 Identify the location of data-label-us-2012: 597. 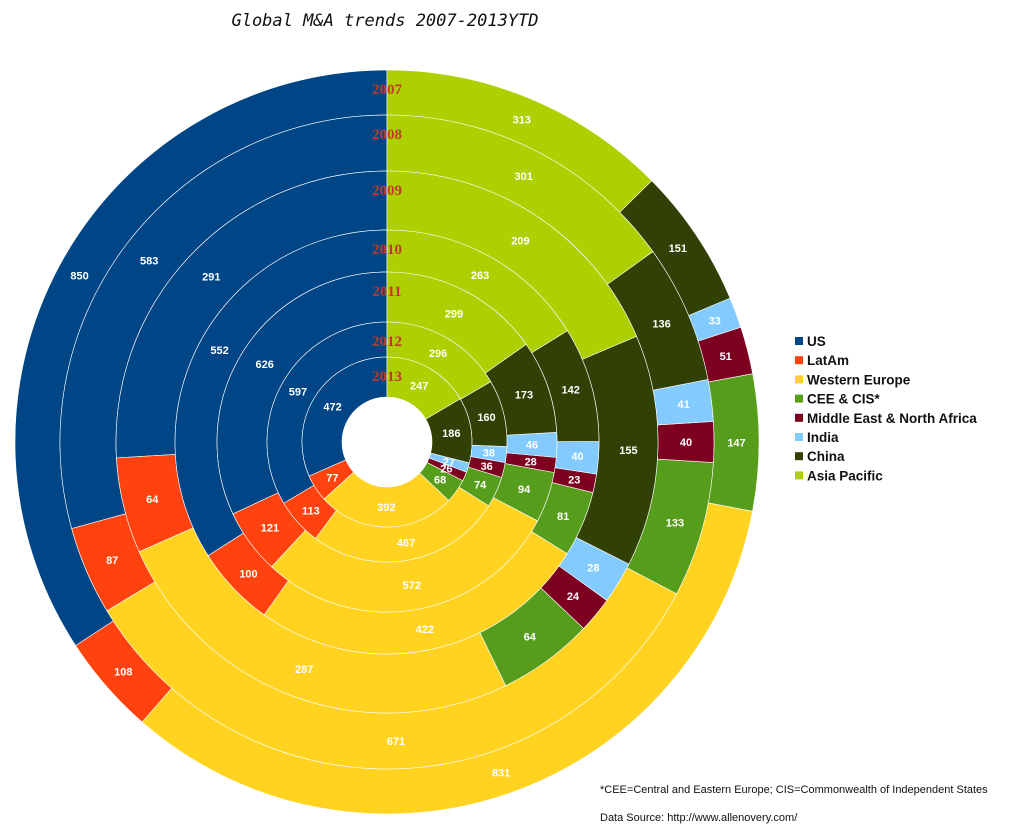
(298, 392).